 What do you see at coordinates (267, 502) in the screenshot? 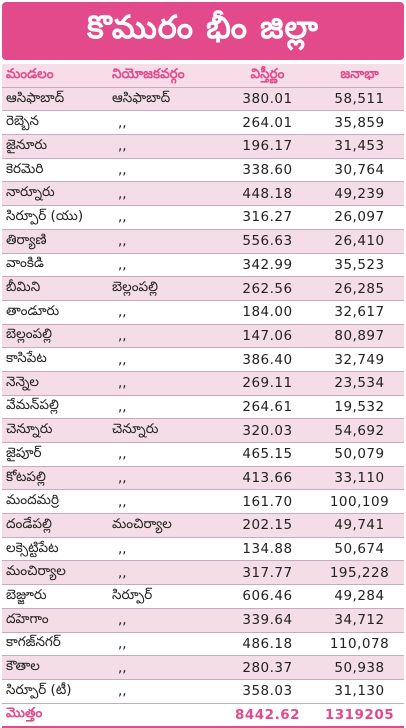
I see `cell-area: 161.70` at bounding box center [267, 502].